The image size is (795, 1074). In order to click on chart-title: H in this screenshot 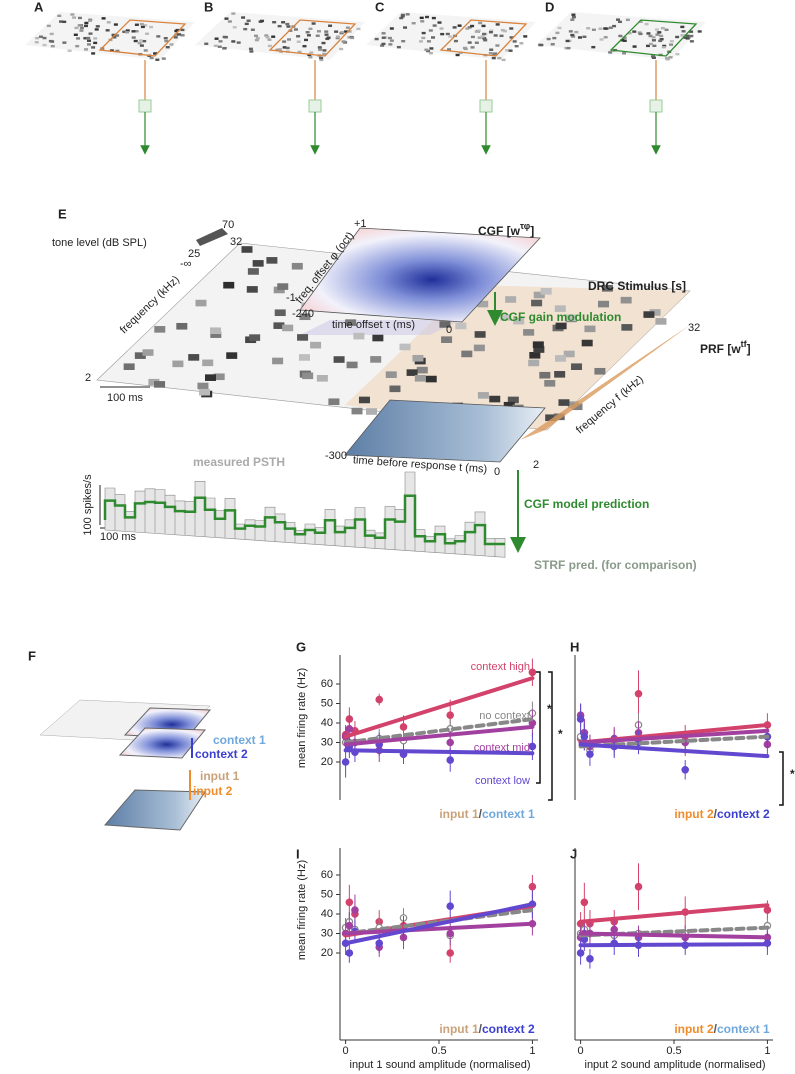, I will do `click(574, 646)`.